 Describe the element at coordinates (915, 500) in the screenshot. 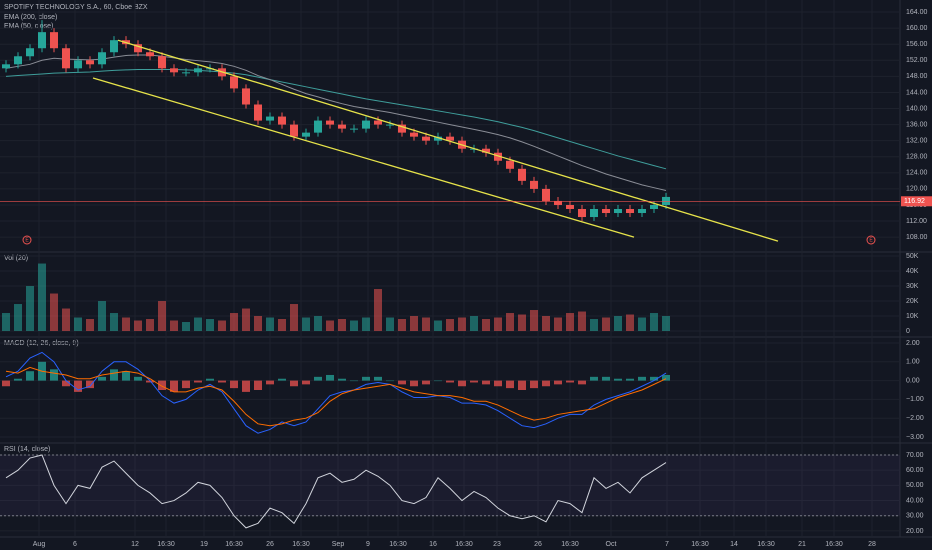

I see `y-tick-label: 40.00` at that location.